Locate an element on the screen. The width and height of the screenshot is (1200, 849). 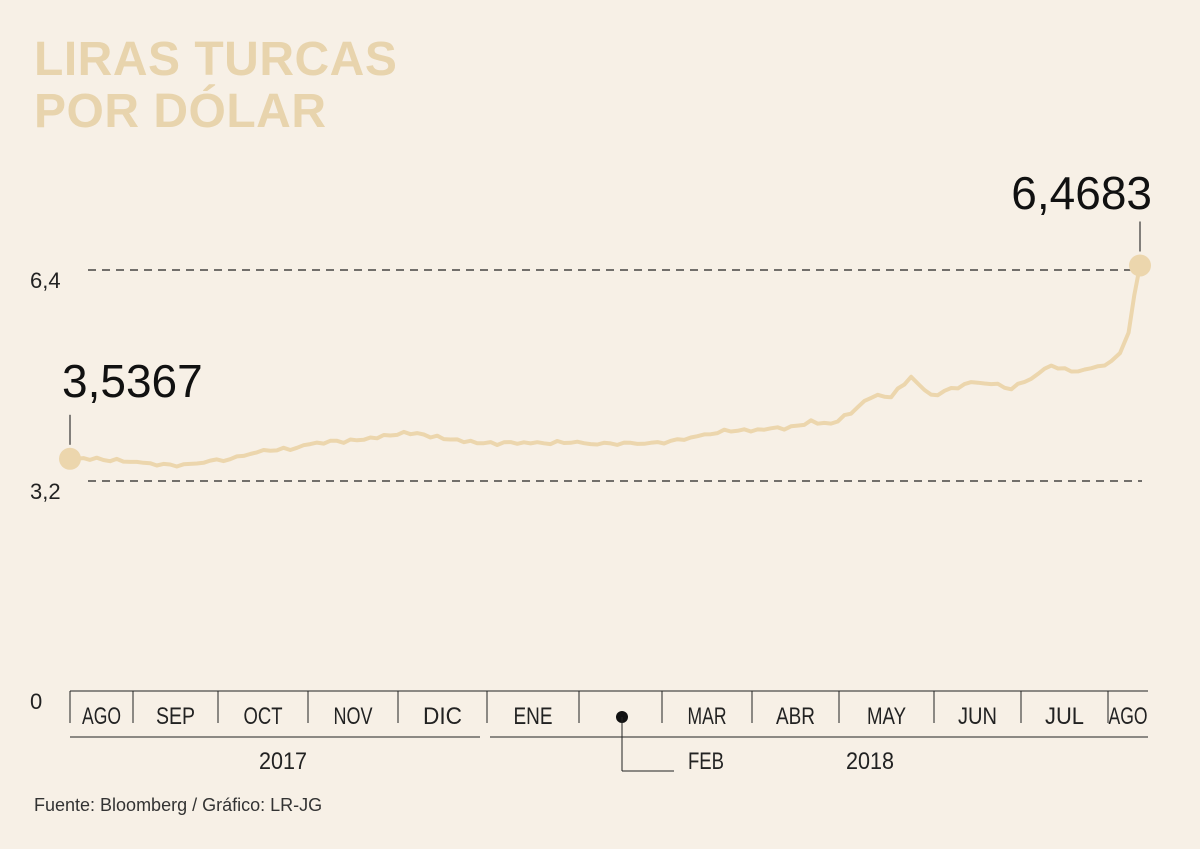
x-tick-label: MAR is located at coordinates (707, 716).